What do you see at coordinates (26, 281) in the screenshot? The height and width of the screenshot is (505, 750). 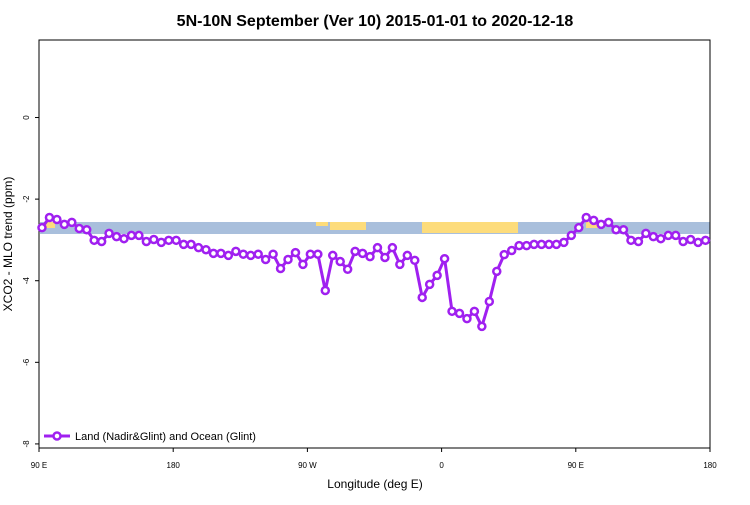 I see `y-tick-label: -4` at bounding box center [26, 281].